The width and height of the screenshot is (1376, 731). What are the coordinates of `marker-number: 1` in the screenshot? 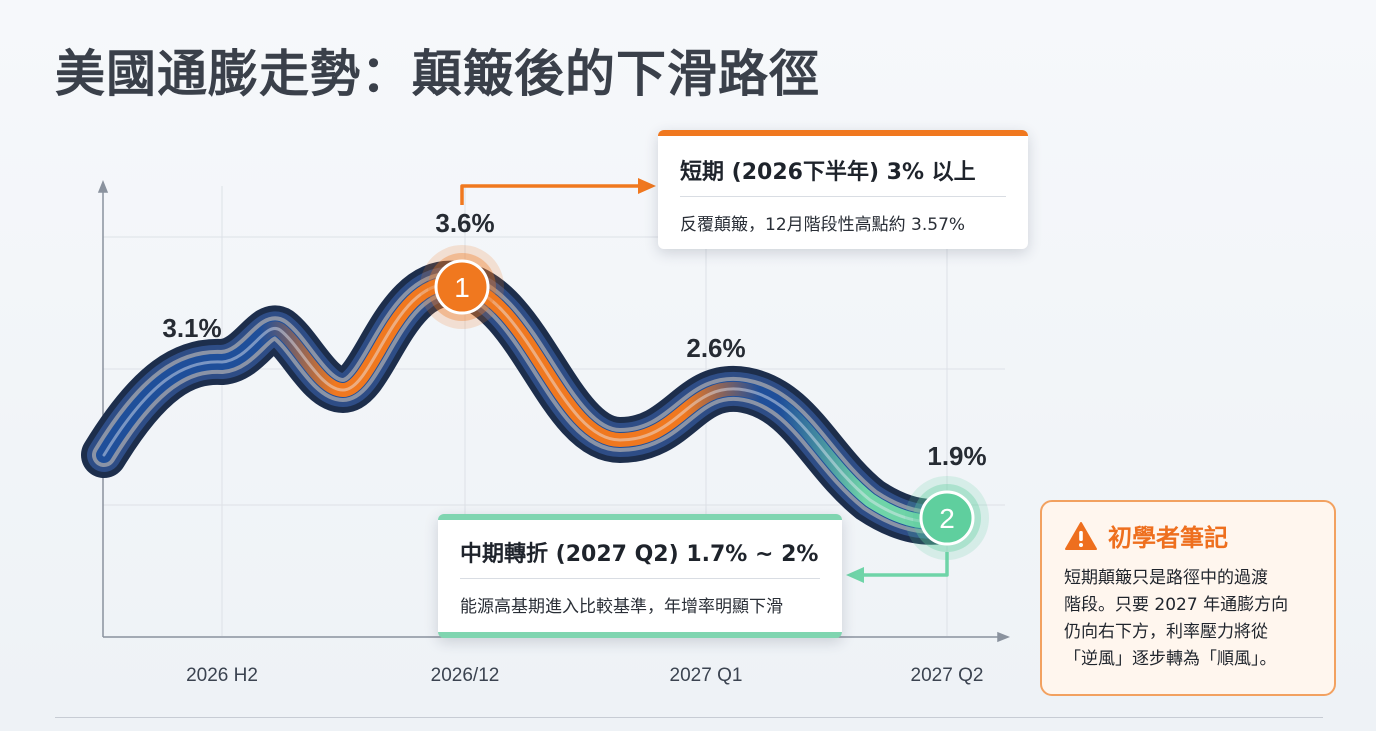 It's located at (462, 287).